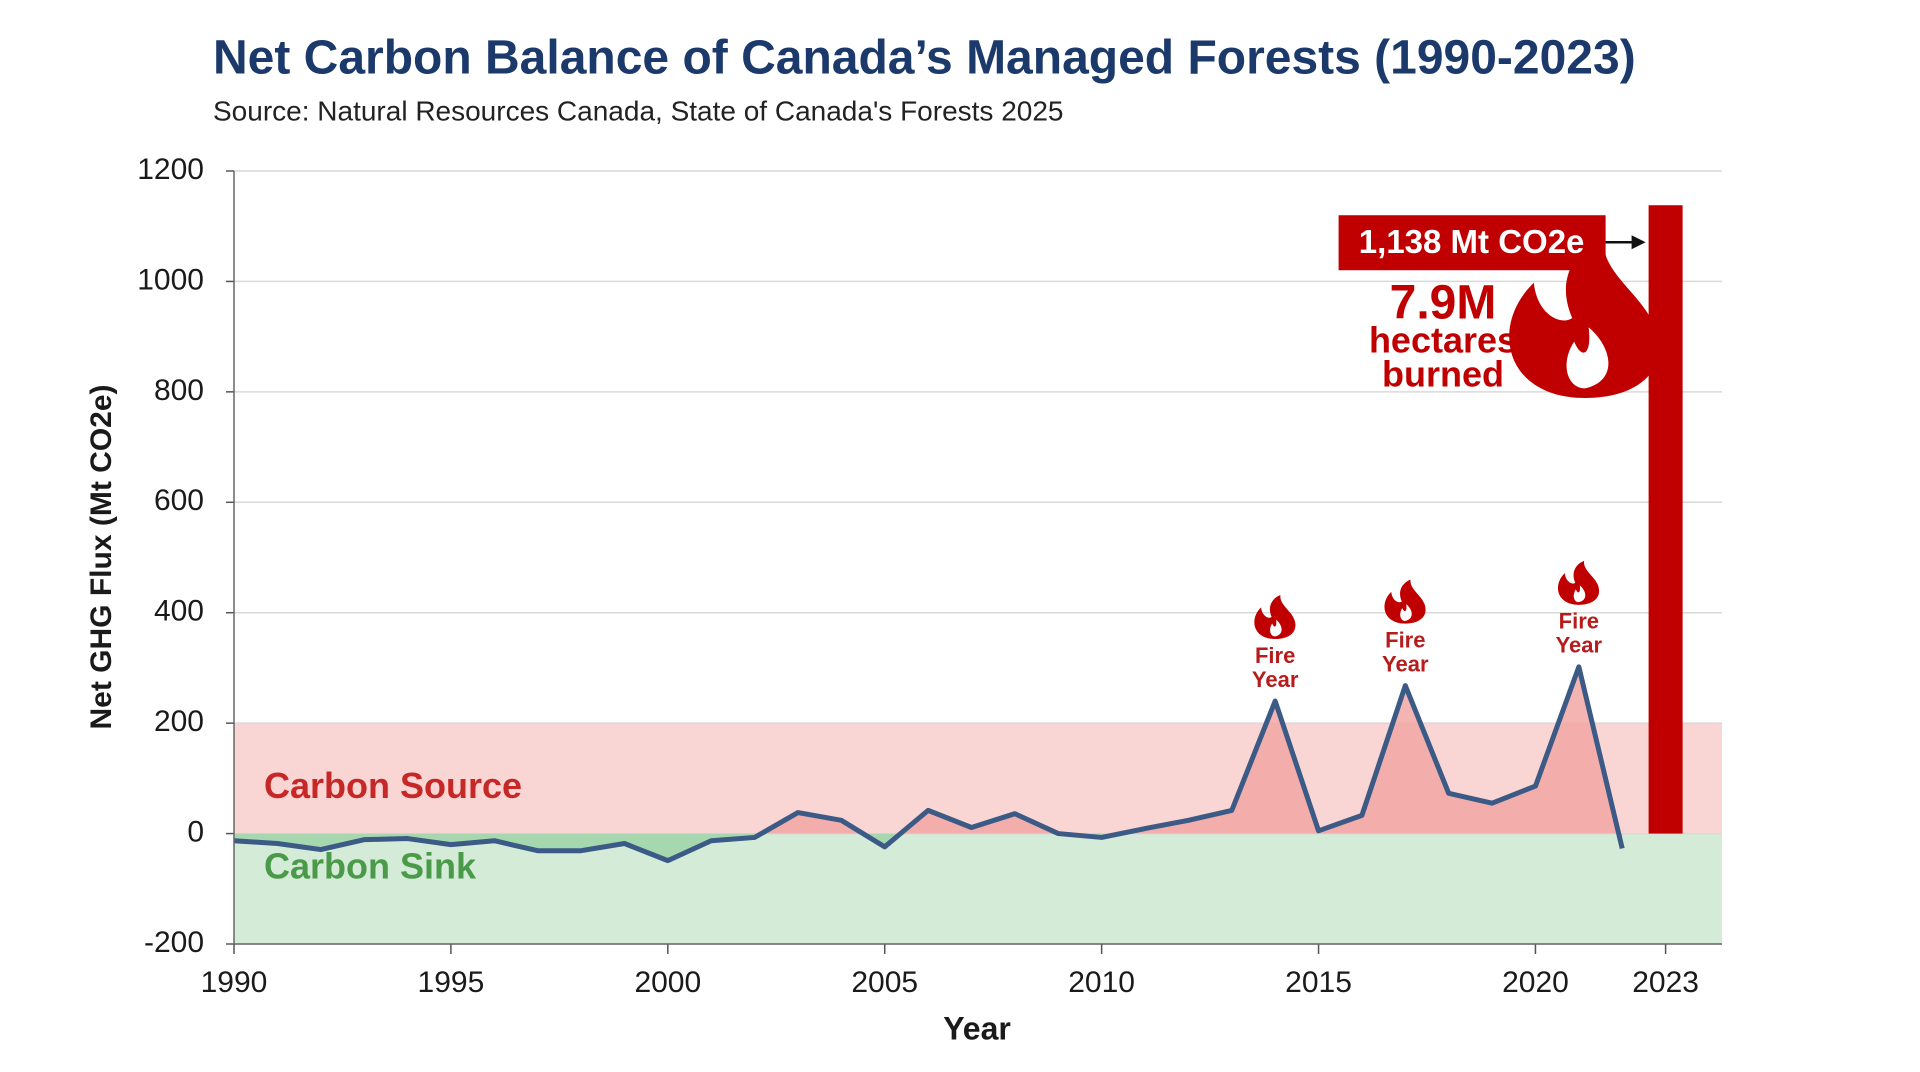 This screenshot has width=1920, height=1072. What do you see at coordinates (179, 721) in the screenshot?
I see `y-tick-label: 200` at bounding box center [179, 721].